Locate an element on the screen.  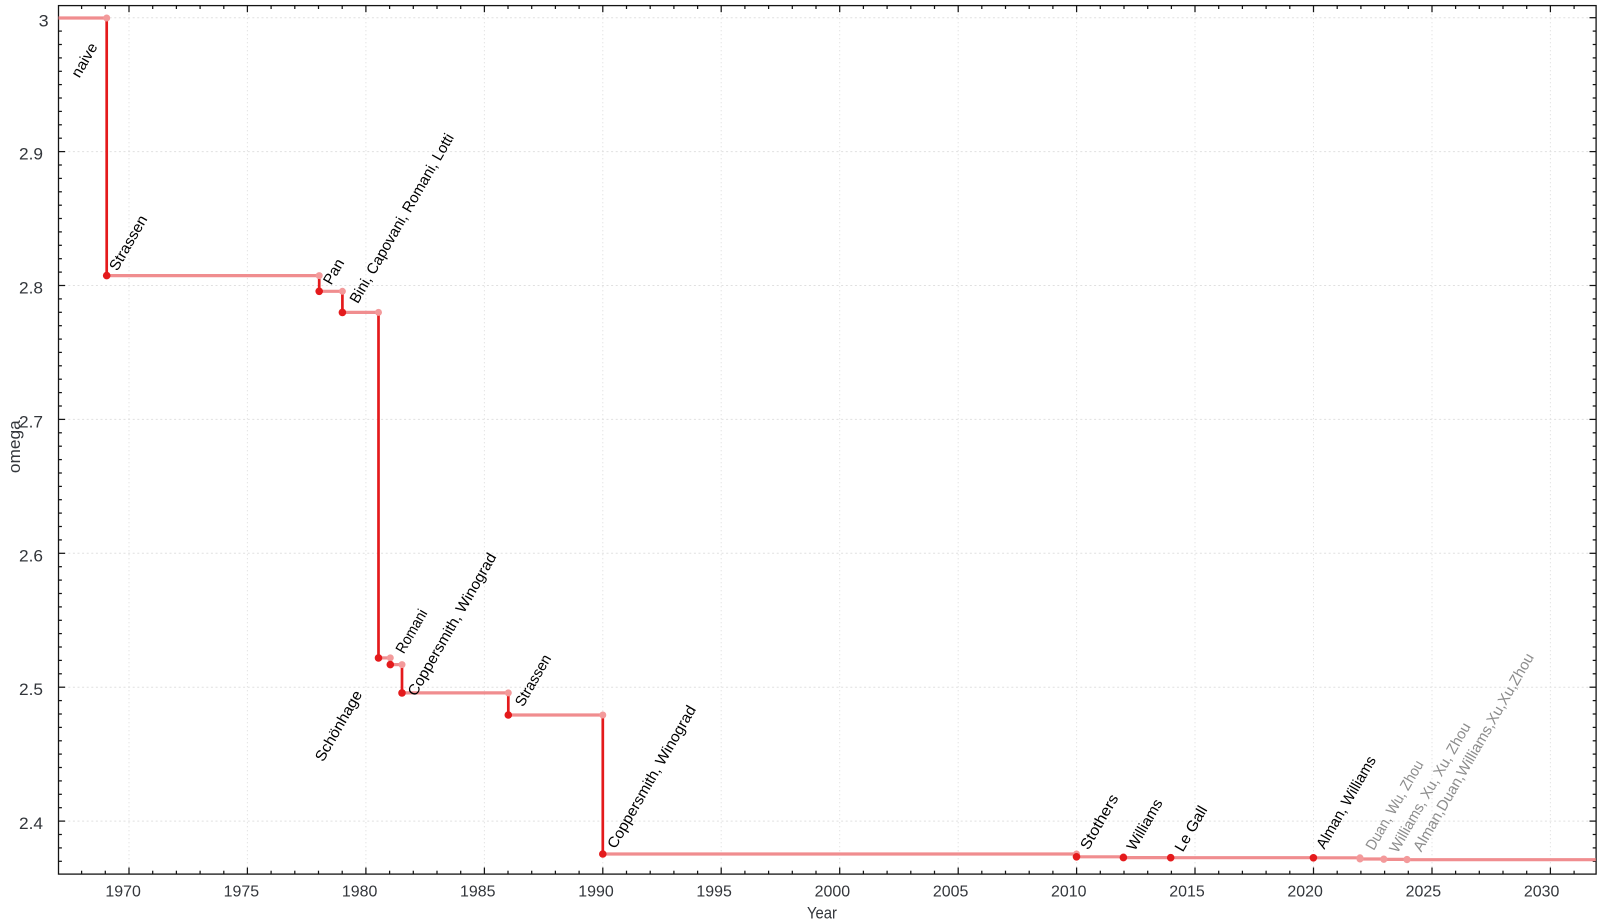
svg-text: 1995 is located at coordinates (714, 892).